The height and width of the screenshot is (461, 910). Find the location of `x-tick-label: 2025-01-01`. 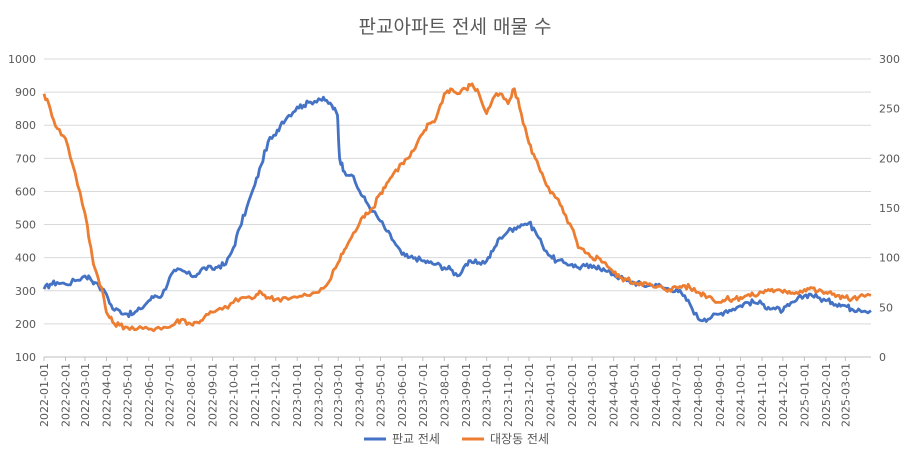

x-tick-label: 2025-01-01 is located at coordinates (804, 395).